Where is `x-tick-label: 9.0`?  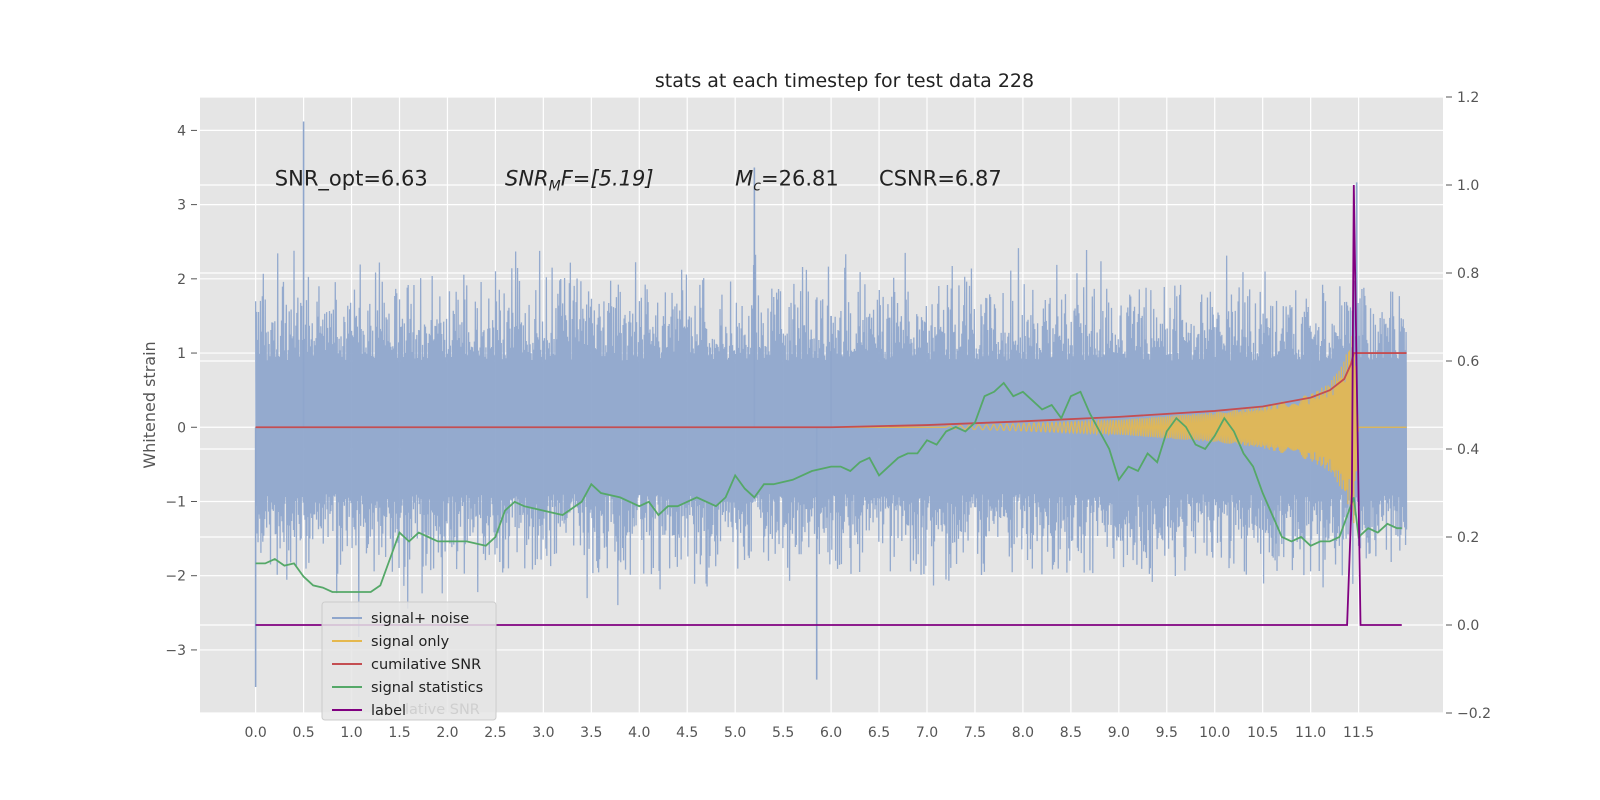
x-tick-label: 9.0 is located at coordinates (1119, 733).